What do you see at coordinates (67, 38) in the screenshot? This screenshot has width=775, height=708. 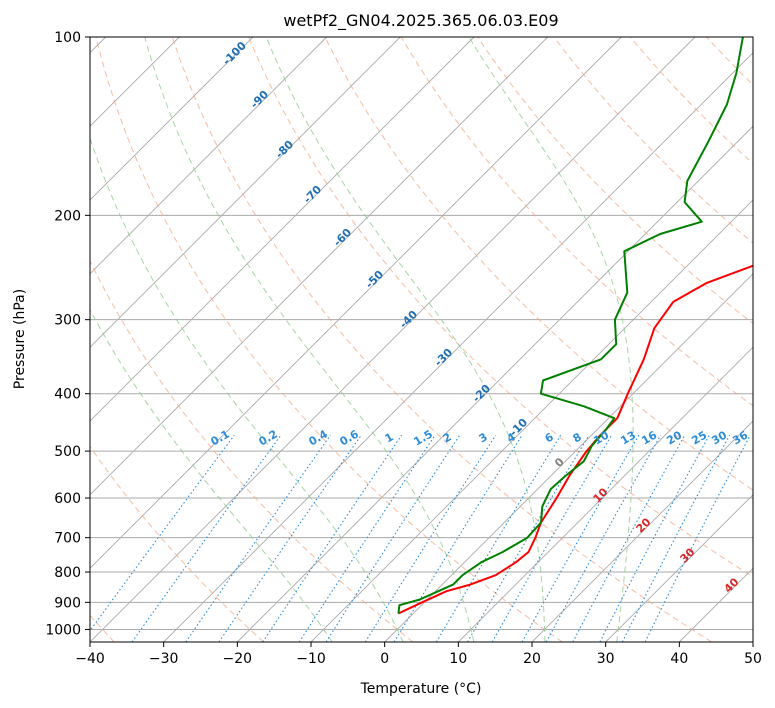 I see `y-tick-label: 100` at bounding box center [67, 38].